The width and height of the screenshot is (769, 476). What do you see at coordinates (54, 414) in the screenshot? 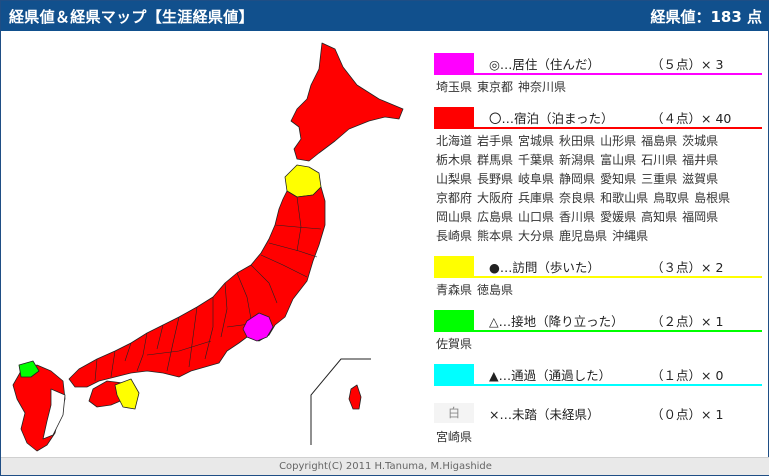
I see `map-miyazaki` at bounding box center [54, 414].